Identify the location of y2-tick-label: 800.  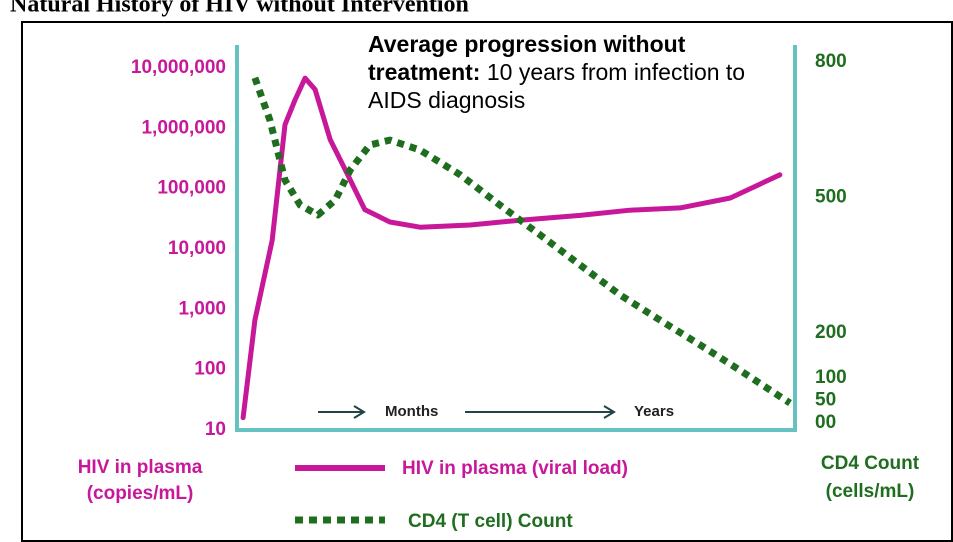
(831, 61).